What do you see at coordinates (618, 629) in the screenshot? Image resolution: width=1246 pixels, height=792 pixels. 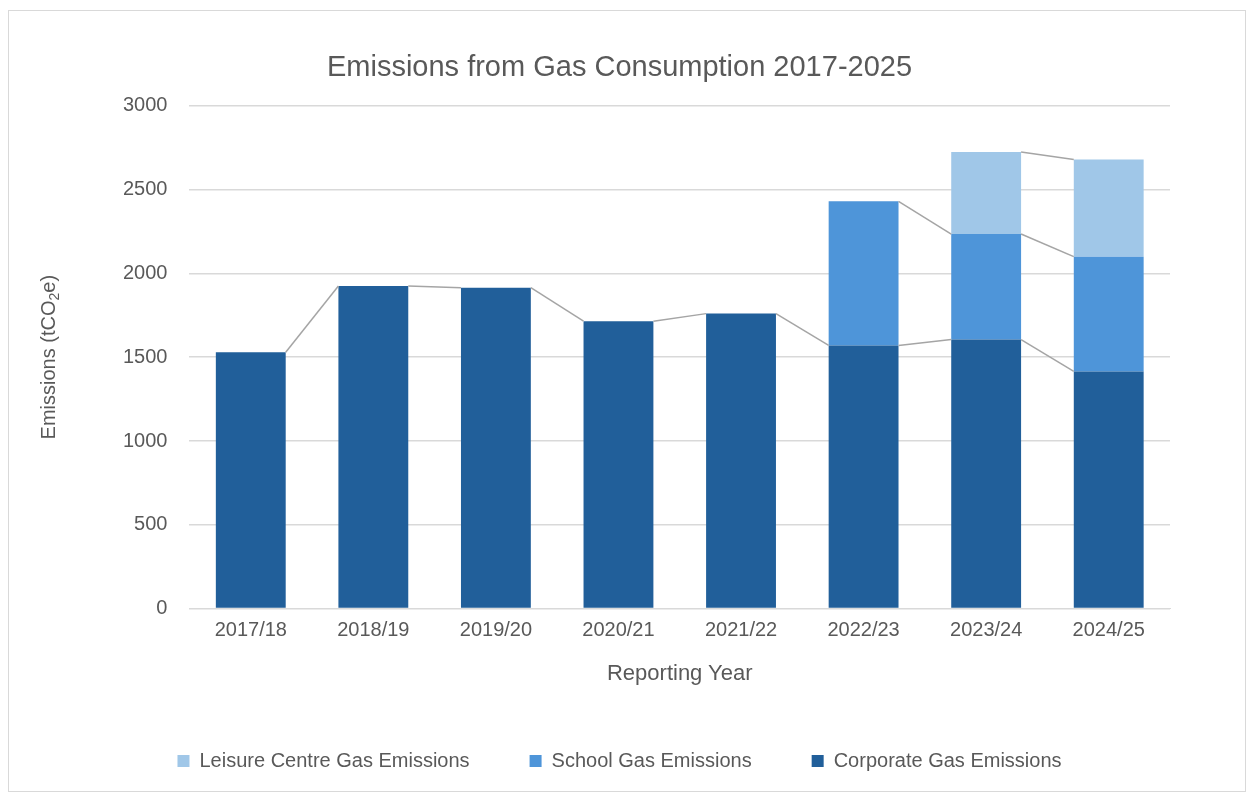 I see `x-tick-label: 2020/21` at bounding box center [618, 629].